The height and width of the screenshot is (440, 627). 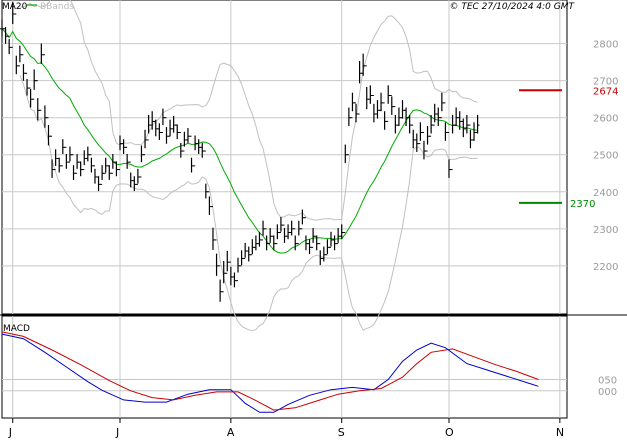 I want to click on price-levels: 2674 2370, so click(x=568, y=148).